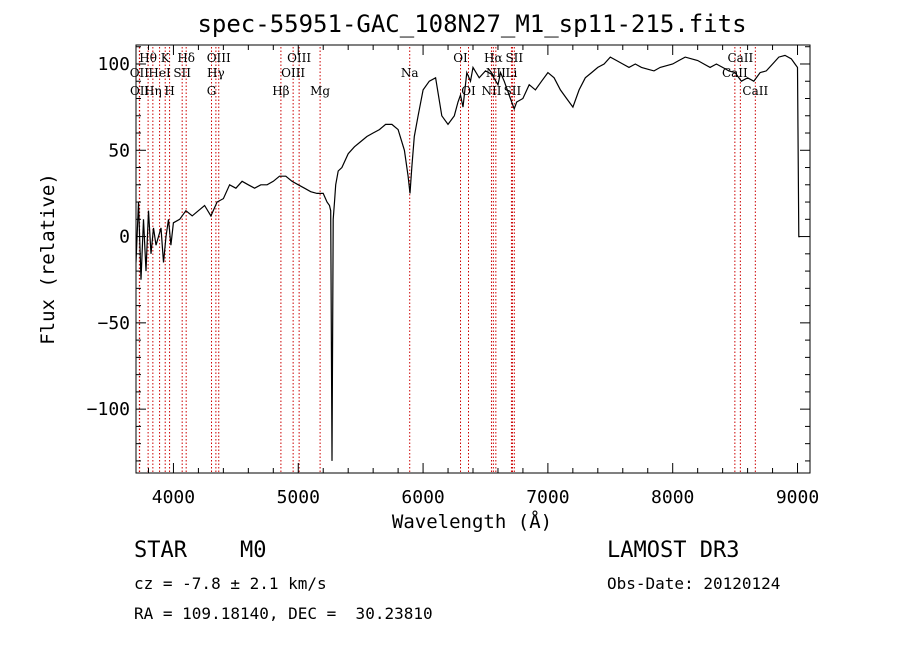  I want to click on object-subclass: M0, so click(253, 550).